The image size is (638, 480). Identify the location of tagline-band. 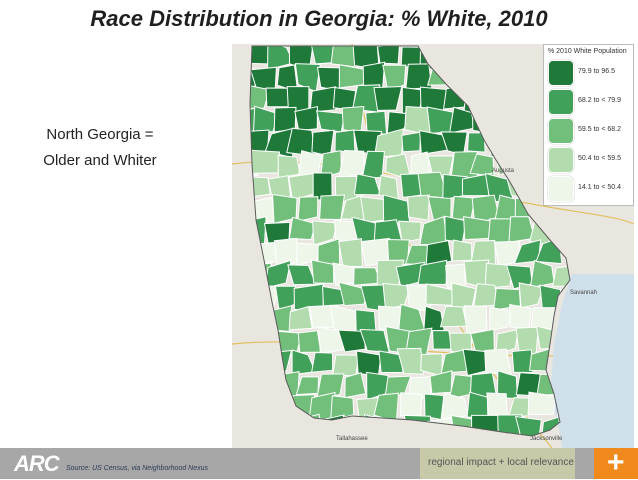
(497, 463).